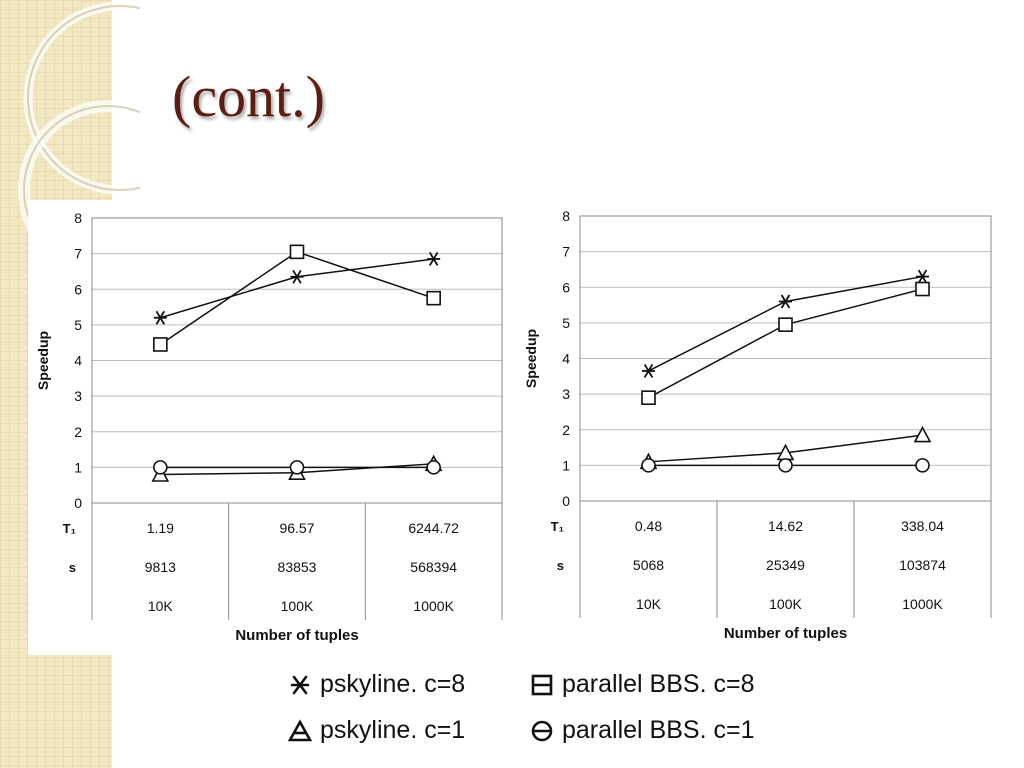 The image size is (1024, 768). What do you see at coordinates (393, 684) in the screenshot?
I see `legend-label: pskyline. c=8` at bounding box center [393, 684].